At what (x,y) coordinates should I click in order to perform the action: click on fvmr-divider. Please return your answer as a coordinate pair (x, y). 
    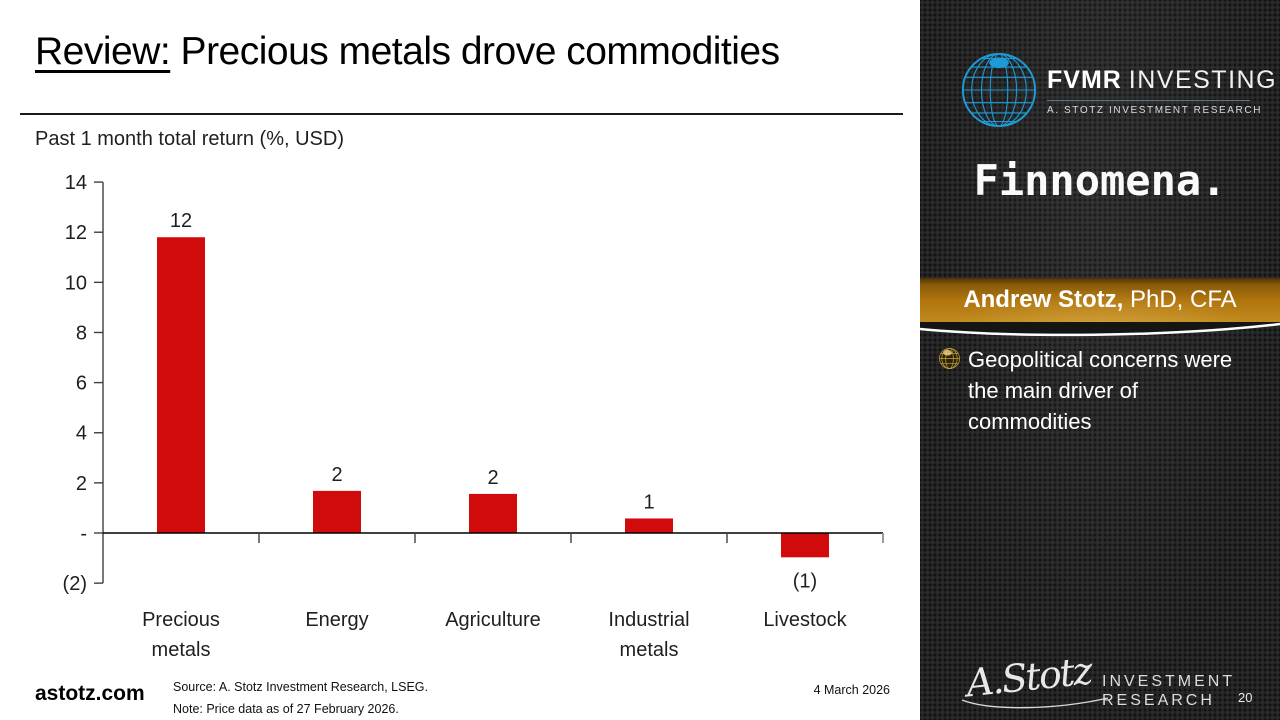
    Looking at the image, I should click on (1148, 100).